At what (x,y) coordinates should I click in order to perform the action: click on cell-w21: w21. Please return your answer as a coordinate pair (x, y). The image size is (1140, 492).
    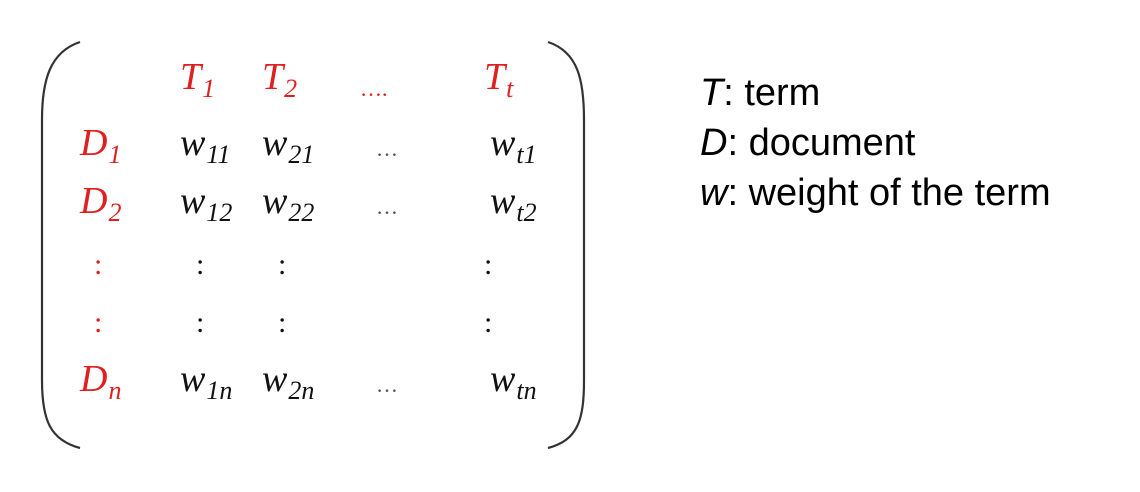
    Looking at the image, I should click on (288, 145).